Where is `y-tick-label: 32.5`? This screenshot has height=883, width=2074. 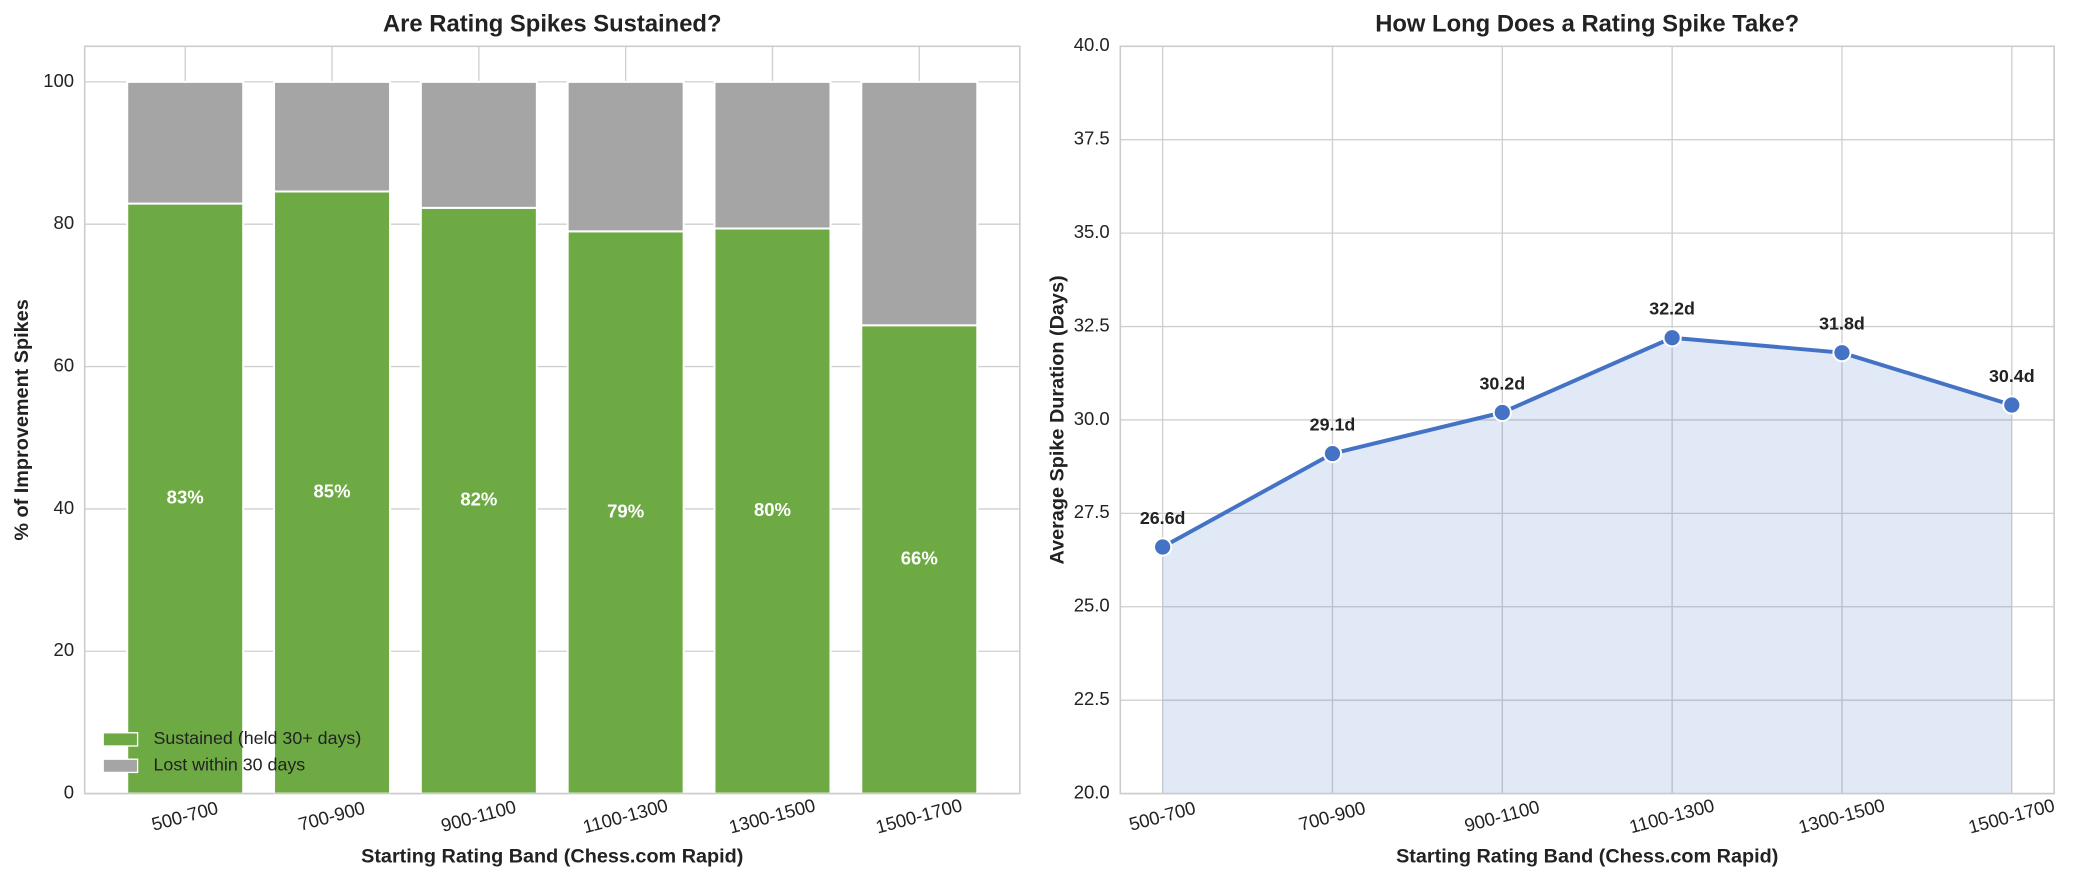 y-tick-label: 32.5 is located at coordinates (1092, 324).